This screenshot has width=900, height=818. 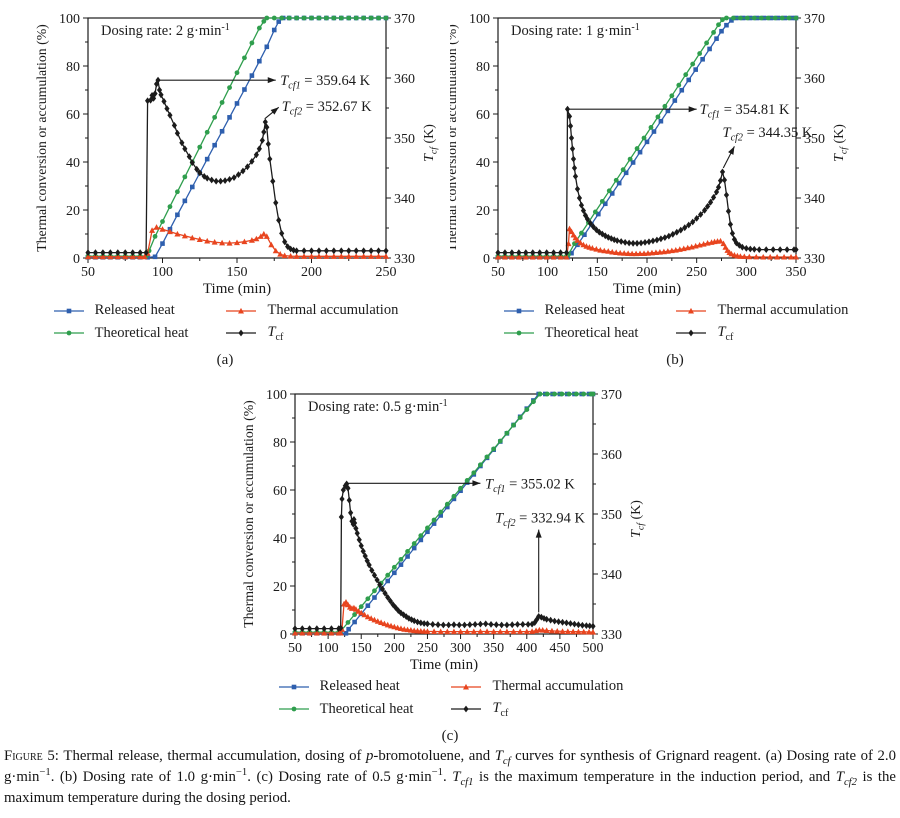 What do you see at coordinates (530, 485) in the screenshot?
I see `svg-text: Tcf1 = 355.02 K` at bounding box center [530, 485].